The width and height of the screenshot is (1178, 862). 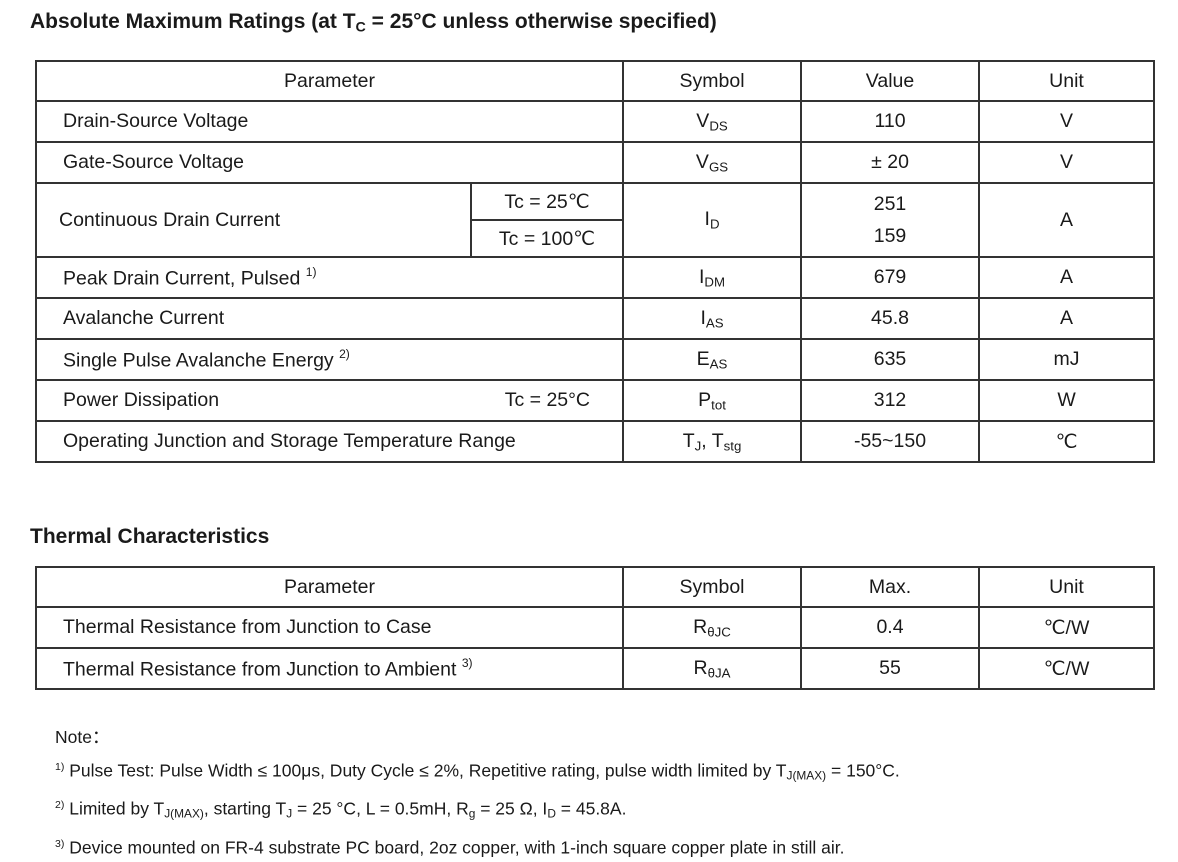 What do you see at coordinates (890, 627) in the screenshot?
I see `value-cell: 0.4` at bounding box center [890, 627].